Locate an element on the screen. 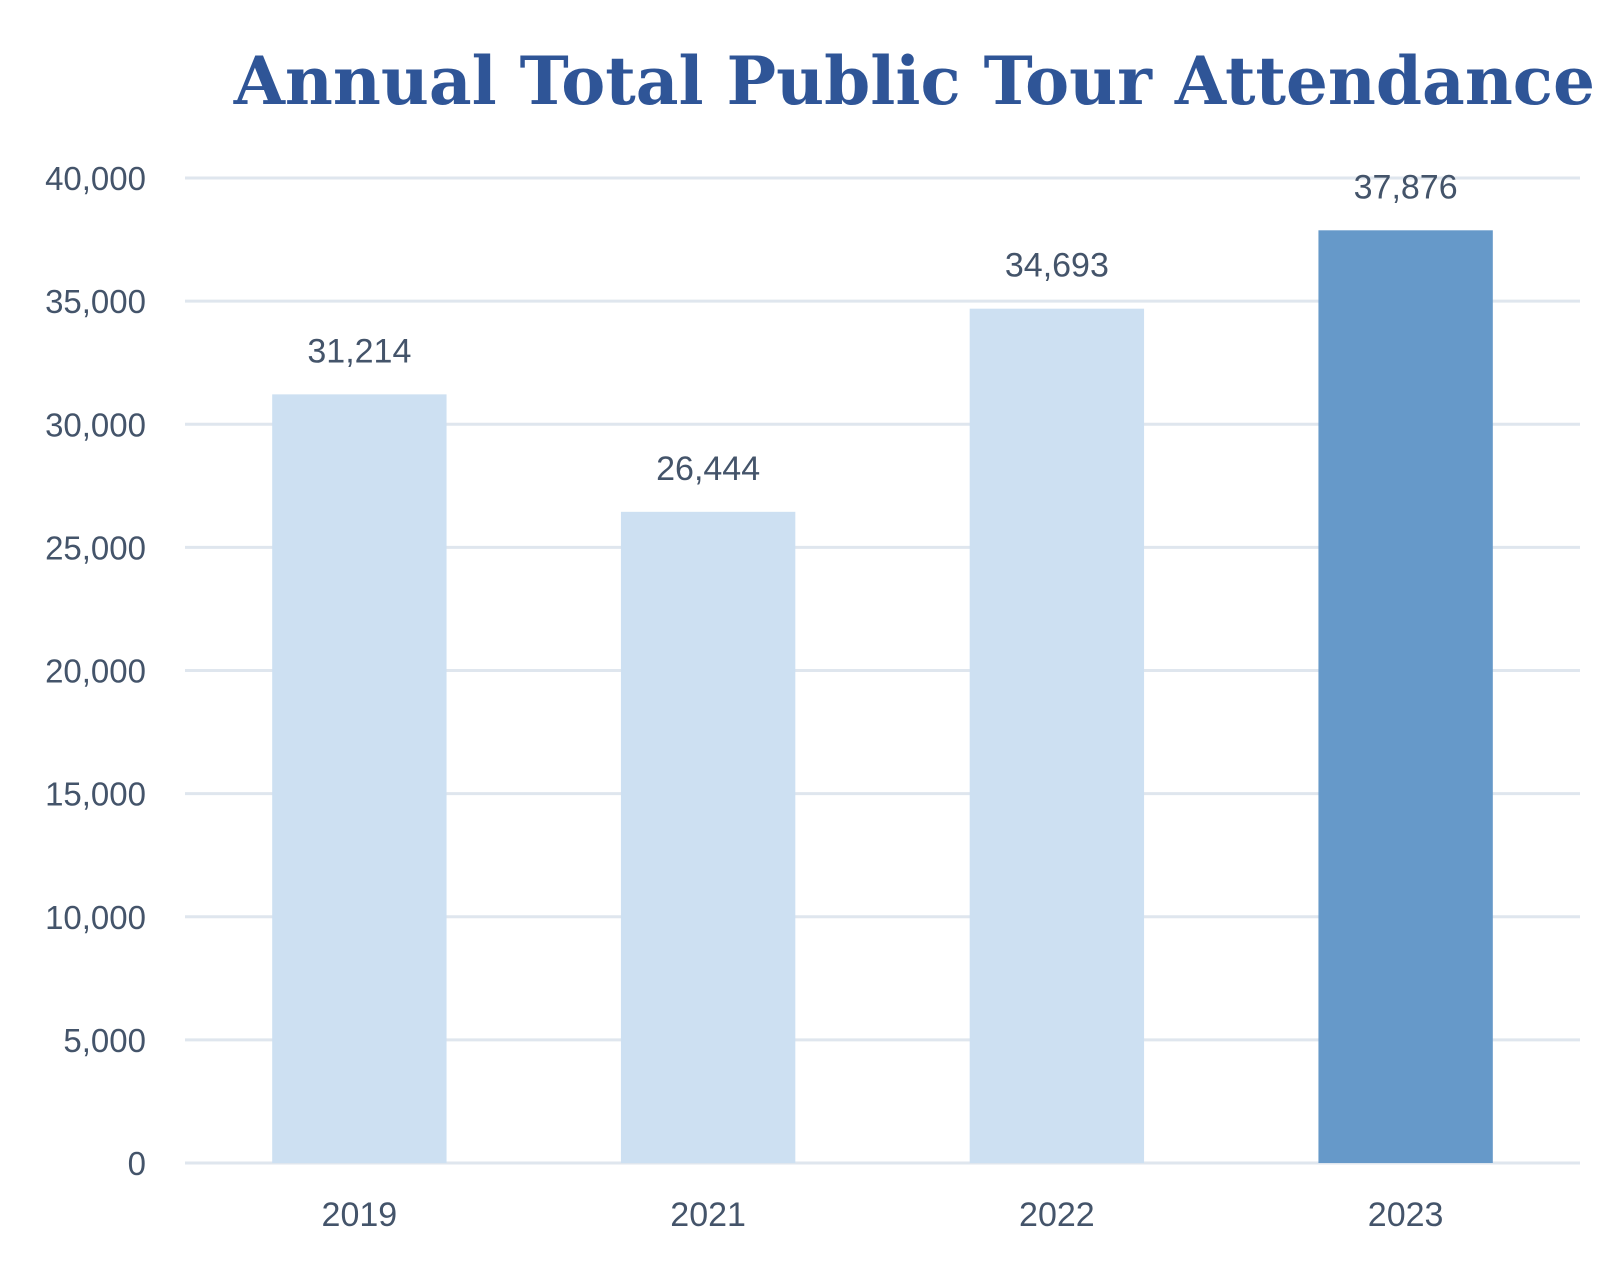 The width and height of the screenshot is (1620, 1262). y-tick-label: 20,000 is located at coordinates (95, 671).